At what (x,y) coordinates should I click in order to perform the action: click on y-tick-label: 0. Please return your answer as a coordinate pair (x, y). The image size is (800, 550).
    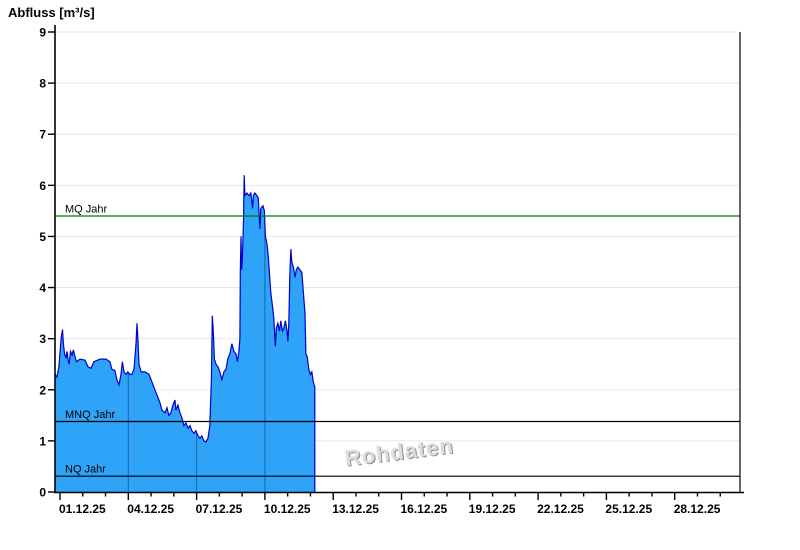
    Looking at the image, I should click on (42, 493).